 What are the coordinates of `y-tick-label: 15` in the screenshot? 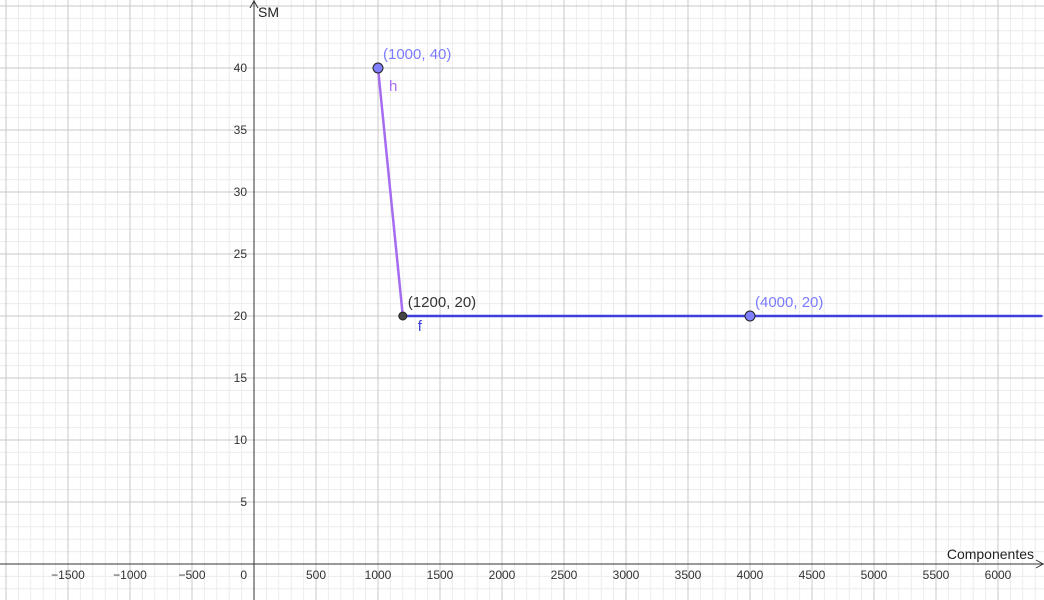 It's located at (241, 378).